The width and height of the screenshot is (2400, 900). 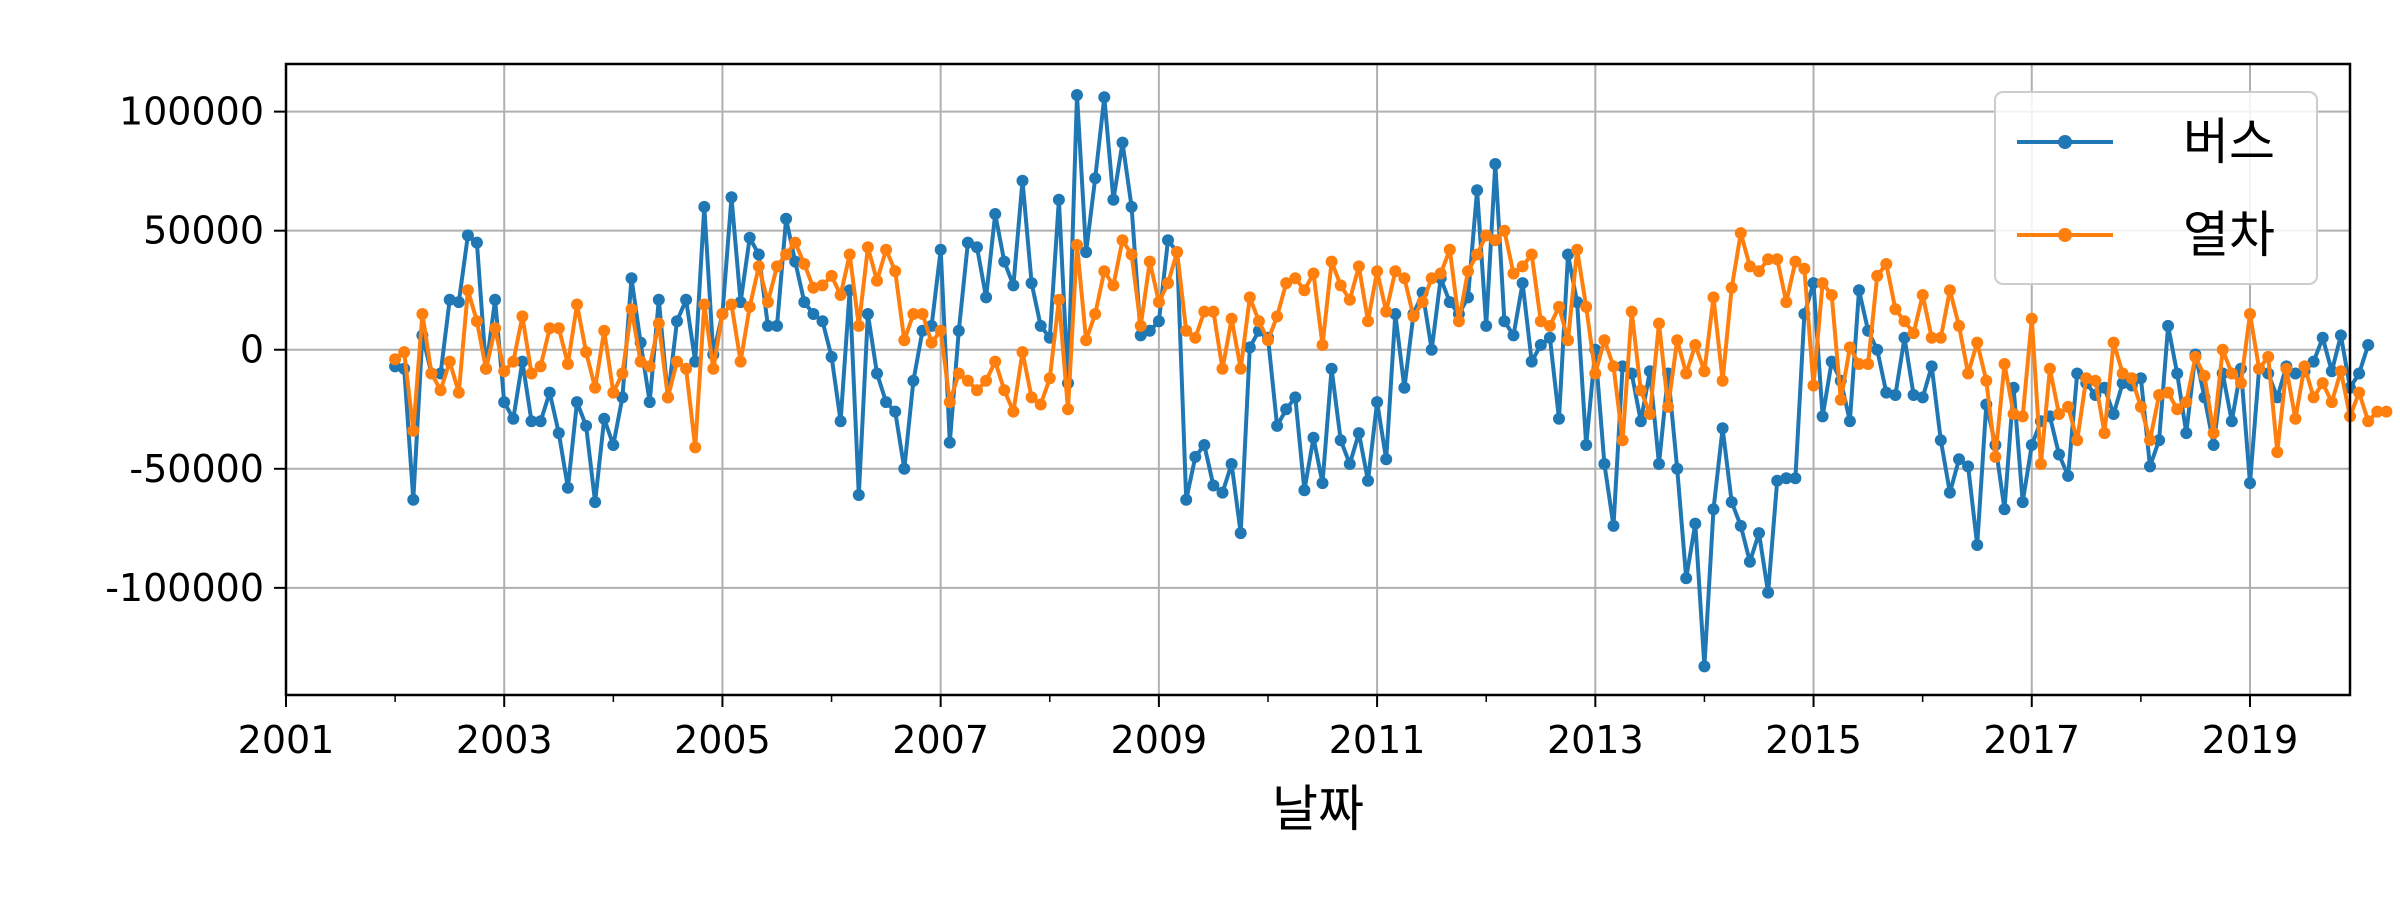 What do you see at coordinates (286, 740) in the screenshot?
I see `x-tick-label: 2001` at bounding box center [286, 740].